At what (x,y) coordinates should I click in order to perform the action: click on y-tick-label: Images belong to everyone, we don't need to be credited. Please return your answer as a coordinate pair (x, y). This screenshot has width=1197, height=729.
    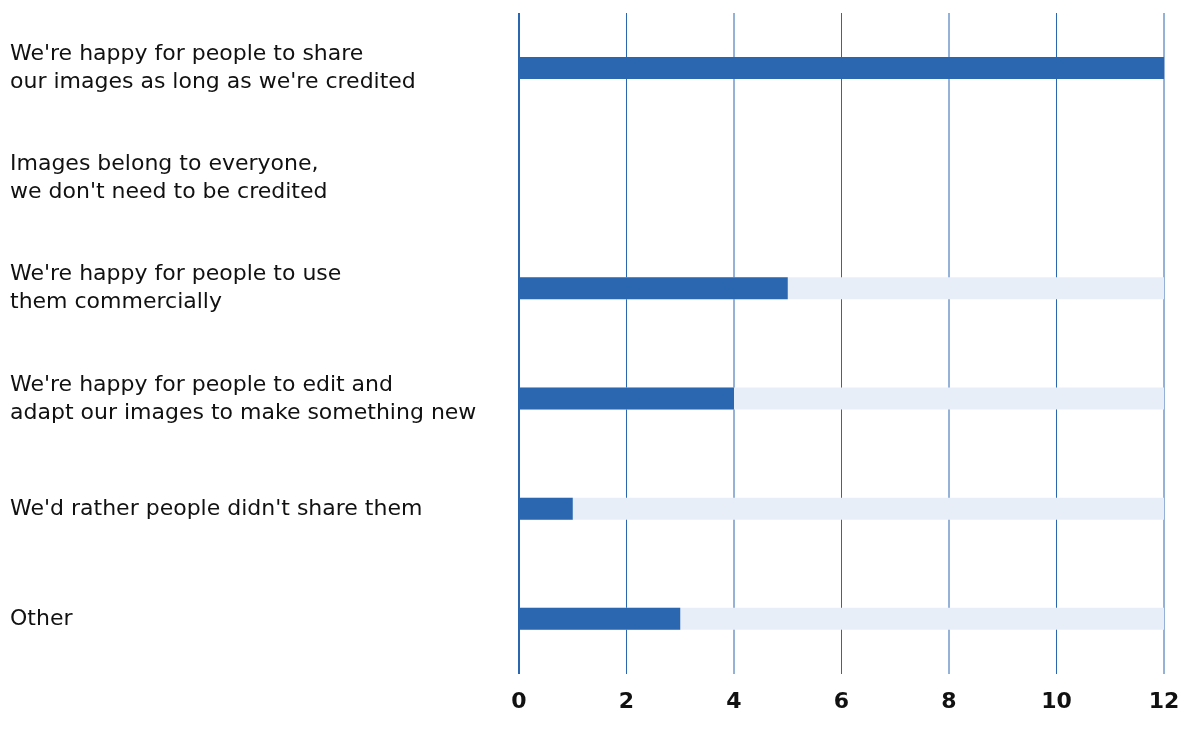
    Looking at the image, I should click on (169, 177).